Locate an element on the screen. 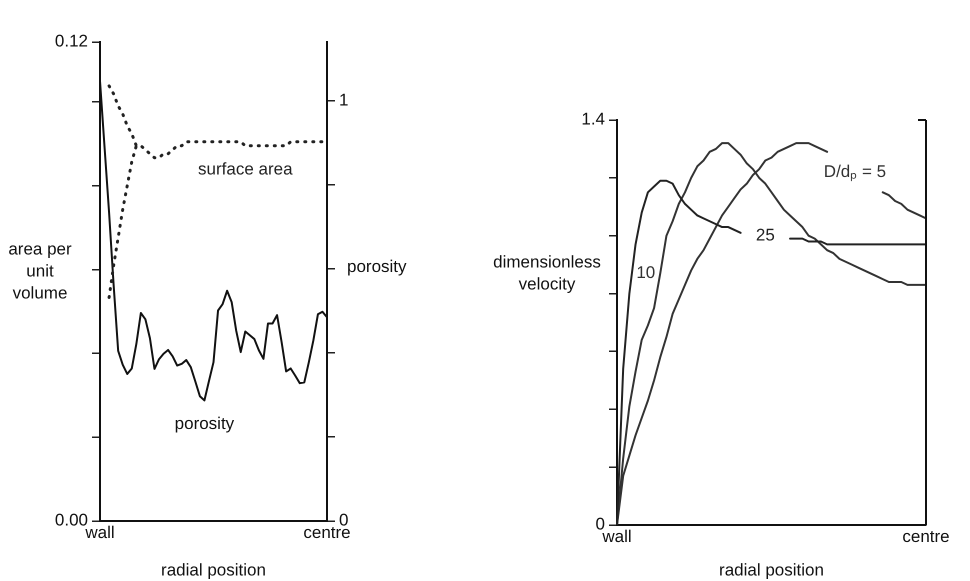  series-label: surface area is located at coordinates (246, 168).